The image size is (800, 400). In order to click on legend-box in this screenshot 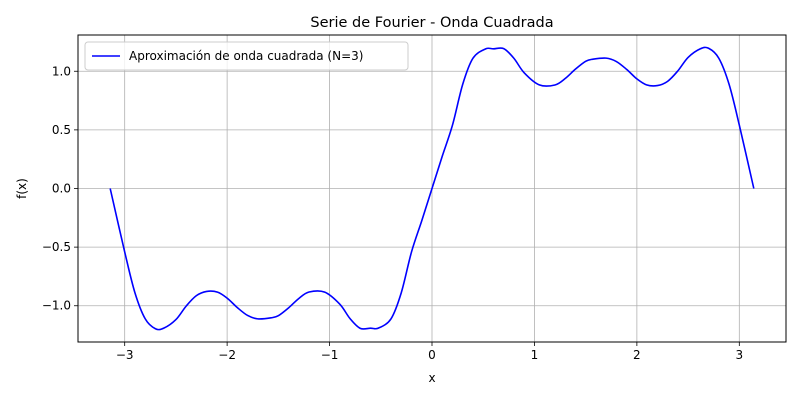, I will do `click(246, 56)`.